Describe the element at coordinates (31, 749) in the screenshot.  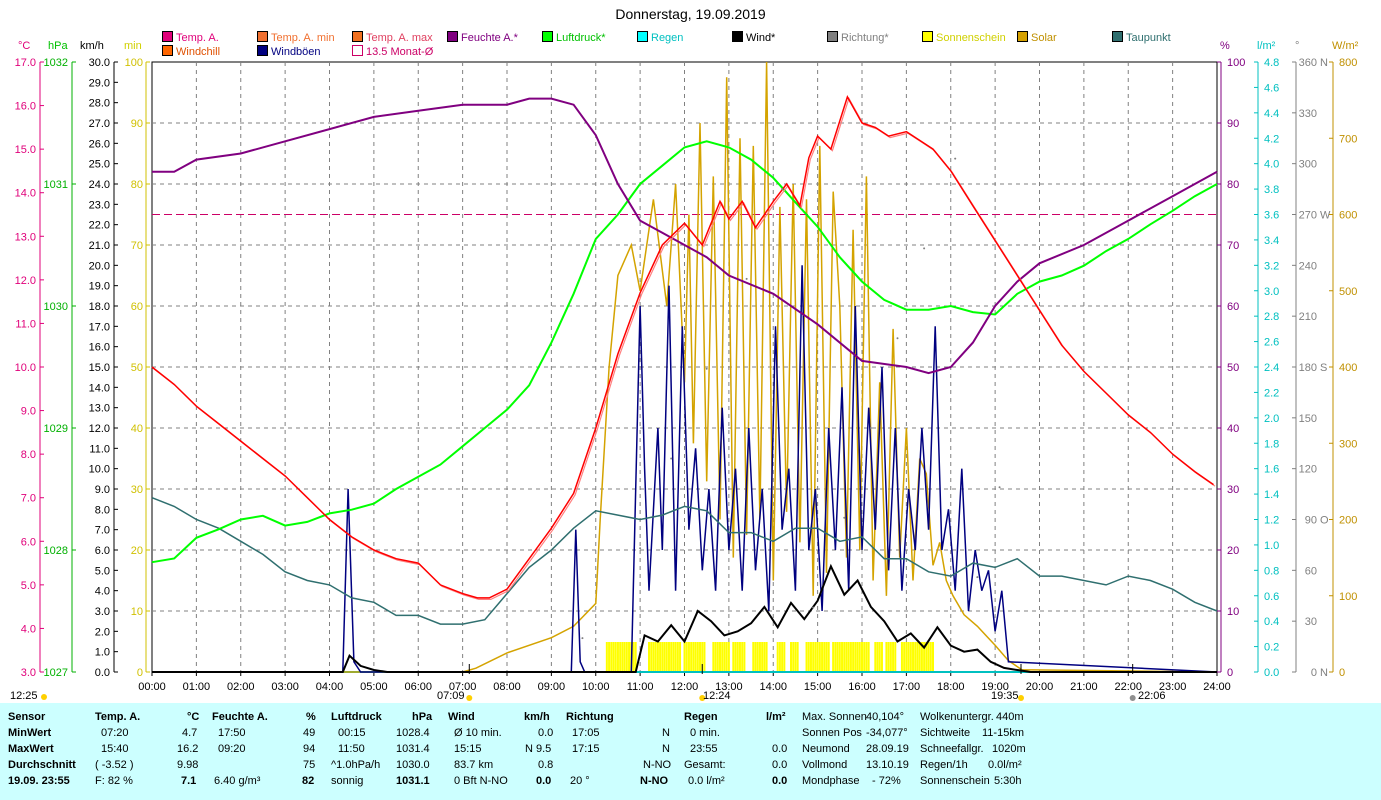
I see `sensor-row-max: MaxWert` at that location.